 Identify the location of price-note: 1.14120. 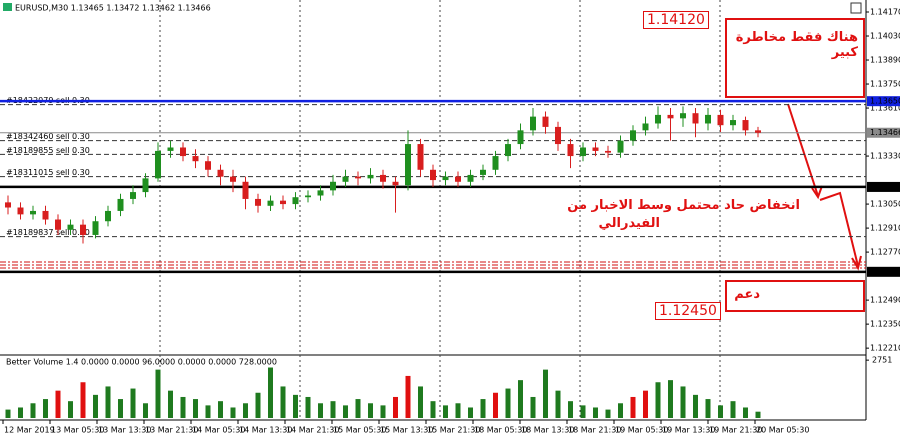
(676, 20).